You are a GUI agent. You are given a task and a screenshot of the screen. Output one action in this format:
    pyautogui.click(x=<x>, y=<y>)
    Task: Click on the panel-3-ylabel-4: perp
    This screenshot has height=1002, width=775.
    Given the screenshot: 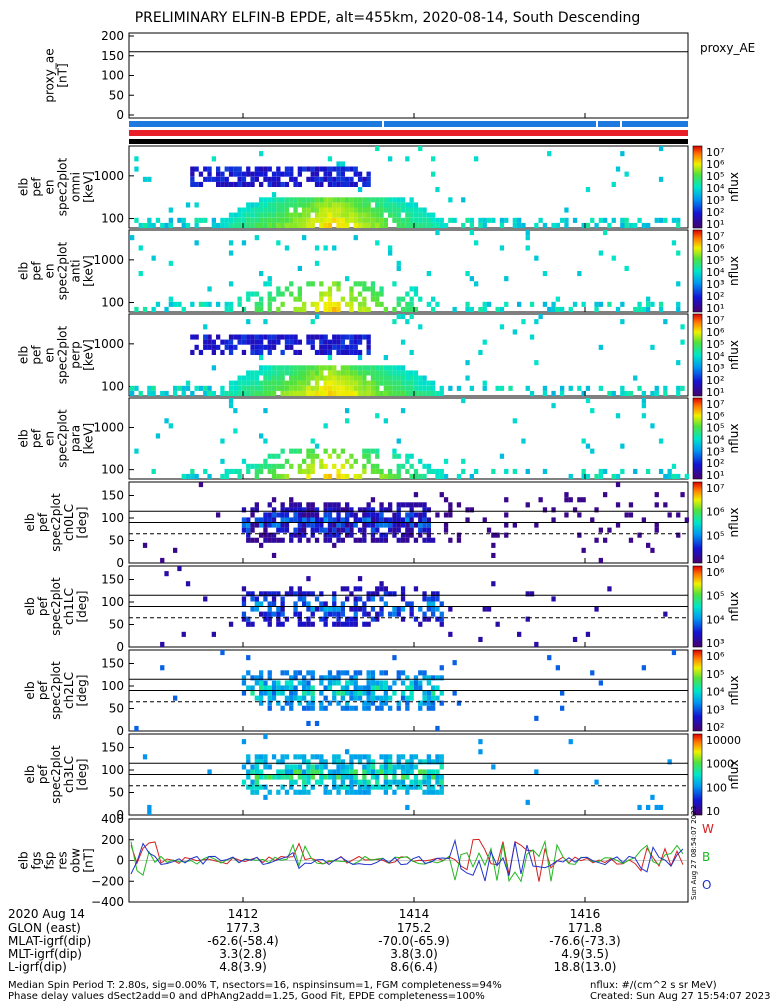 What is the action you would take?
    pyautogui.click(x=76, y=355)
    